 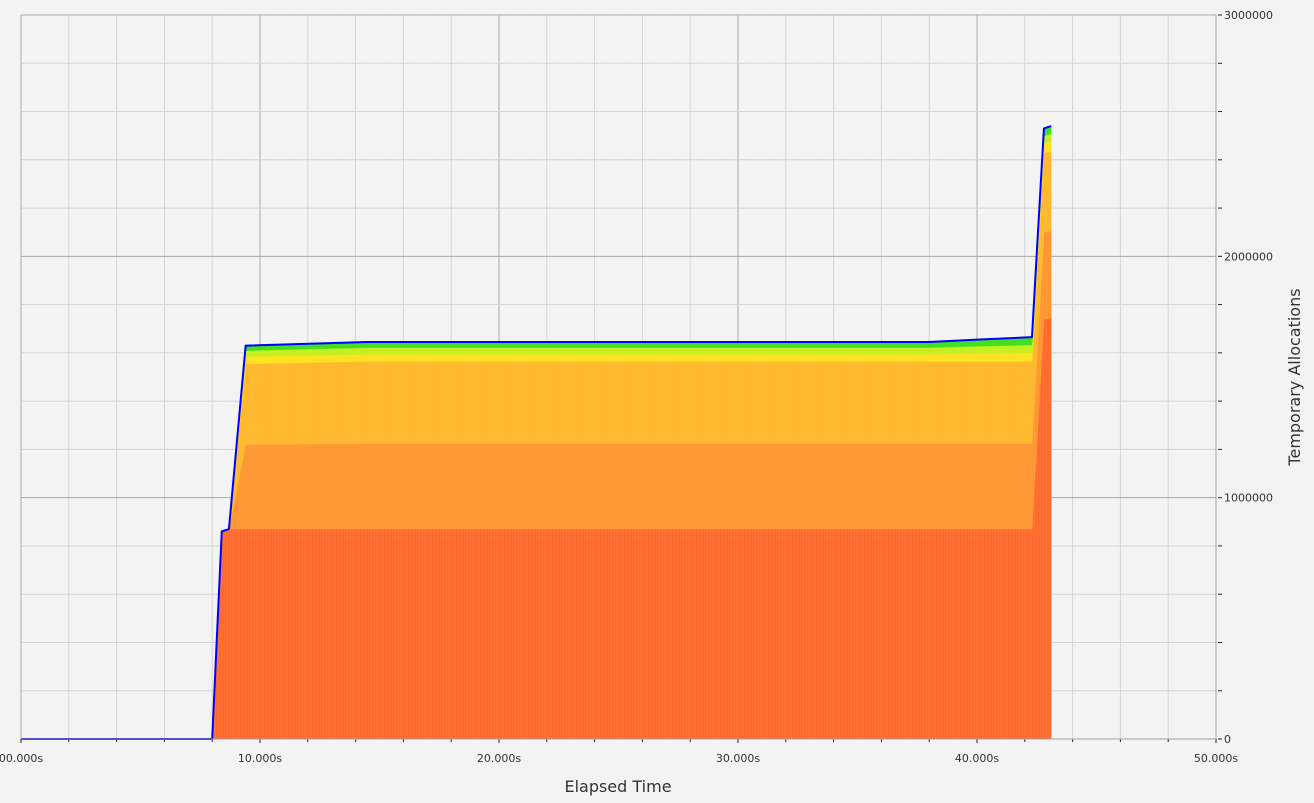 What do you see at coordinates (1248, 15) in the screenshot?
I see `y-tick-label: 3000000` at bounding box center [1248, 15].